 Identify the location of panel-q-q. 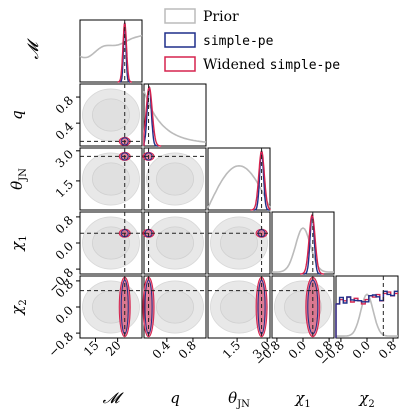
(175, 115).